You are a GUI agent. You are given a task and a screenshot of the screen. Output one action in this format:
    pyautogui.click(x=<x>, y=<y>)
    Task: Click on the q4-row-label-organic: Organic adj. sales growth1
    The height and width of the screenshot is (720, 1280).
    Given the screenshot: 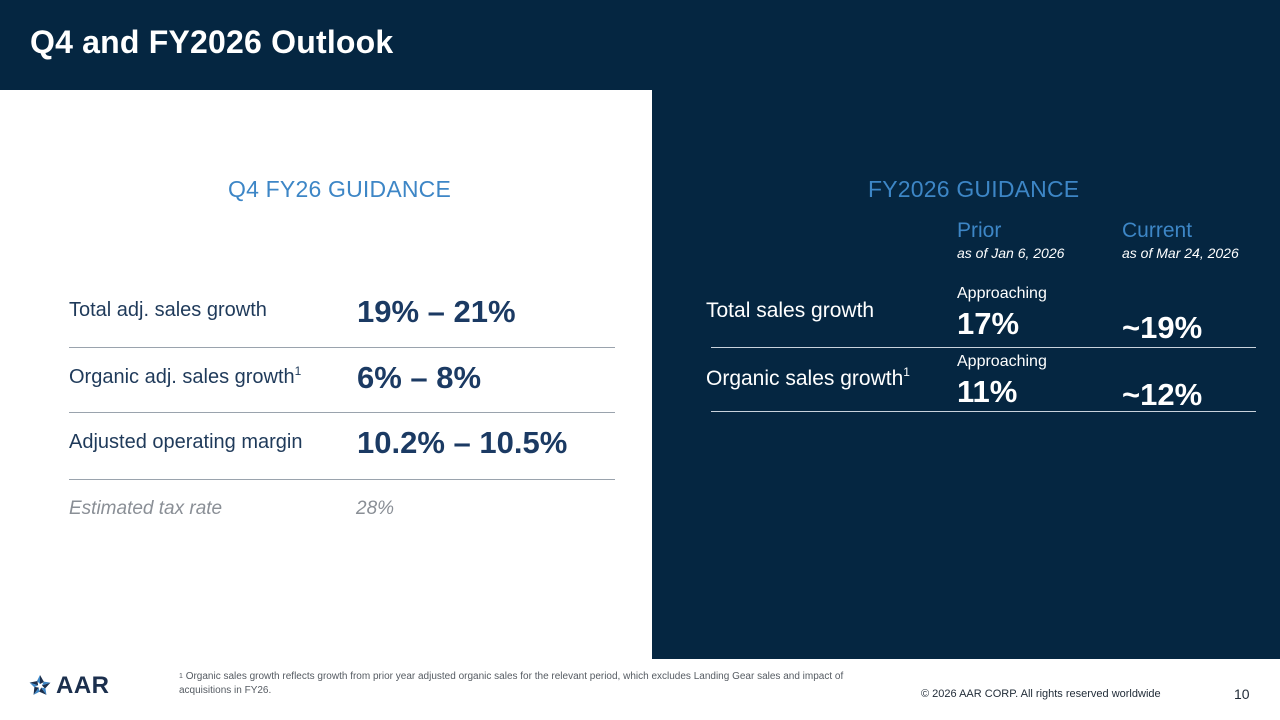 What is the action you would take?
    pyautogui.click(x=185, y=376)
    